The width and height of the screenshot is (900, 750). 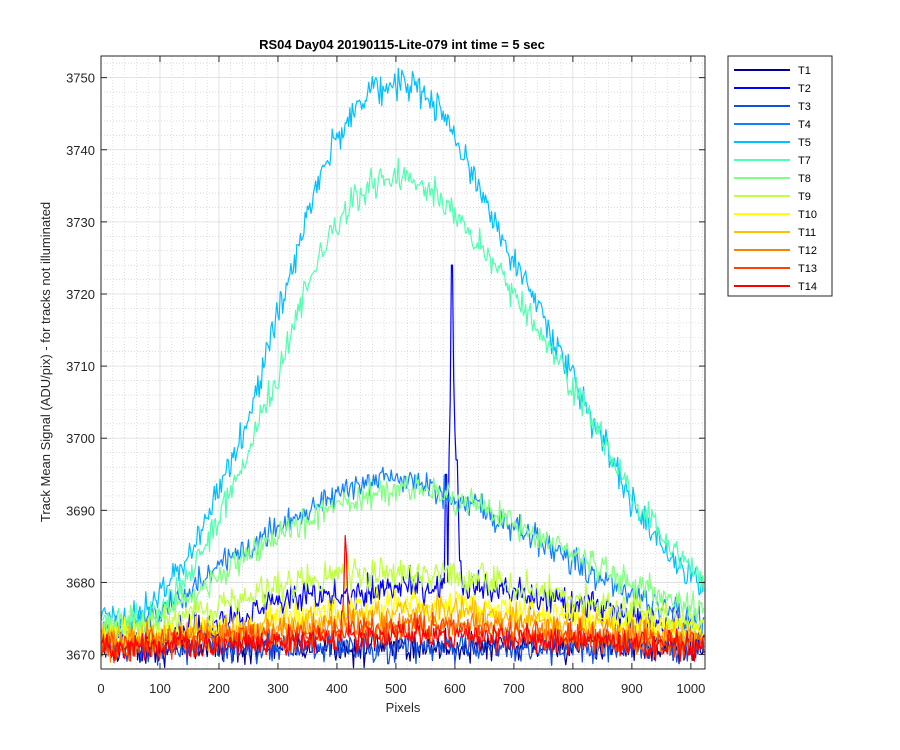 What do you see at coordinates (804, 107) in the screenshot?
I see `legend-label-t3: T3` at bounding box center [804, 107].